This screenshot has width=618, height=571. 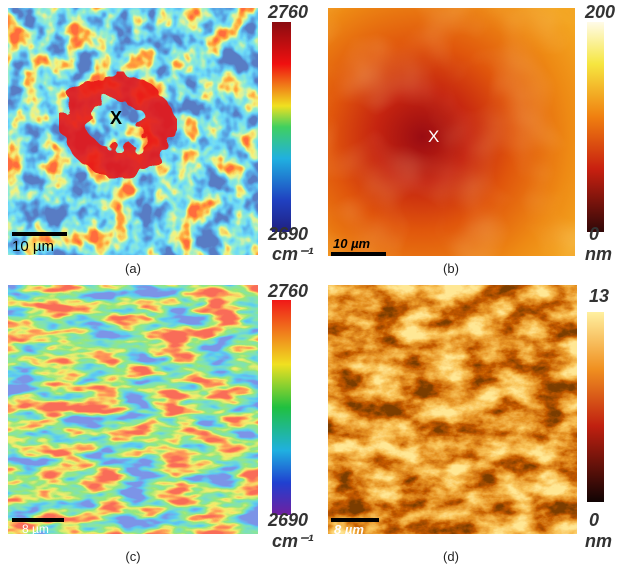 What do you see at coordinates (451, 556) in the screenshot?
I see `panel-label: (d)` at bounding box center [451, 556].